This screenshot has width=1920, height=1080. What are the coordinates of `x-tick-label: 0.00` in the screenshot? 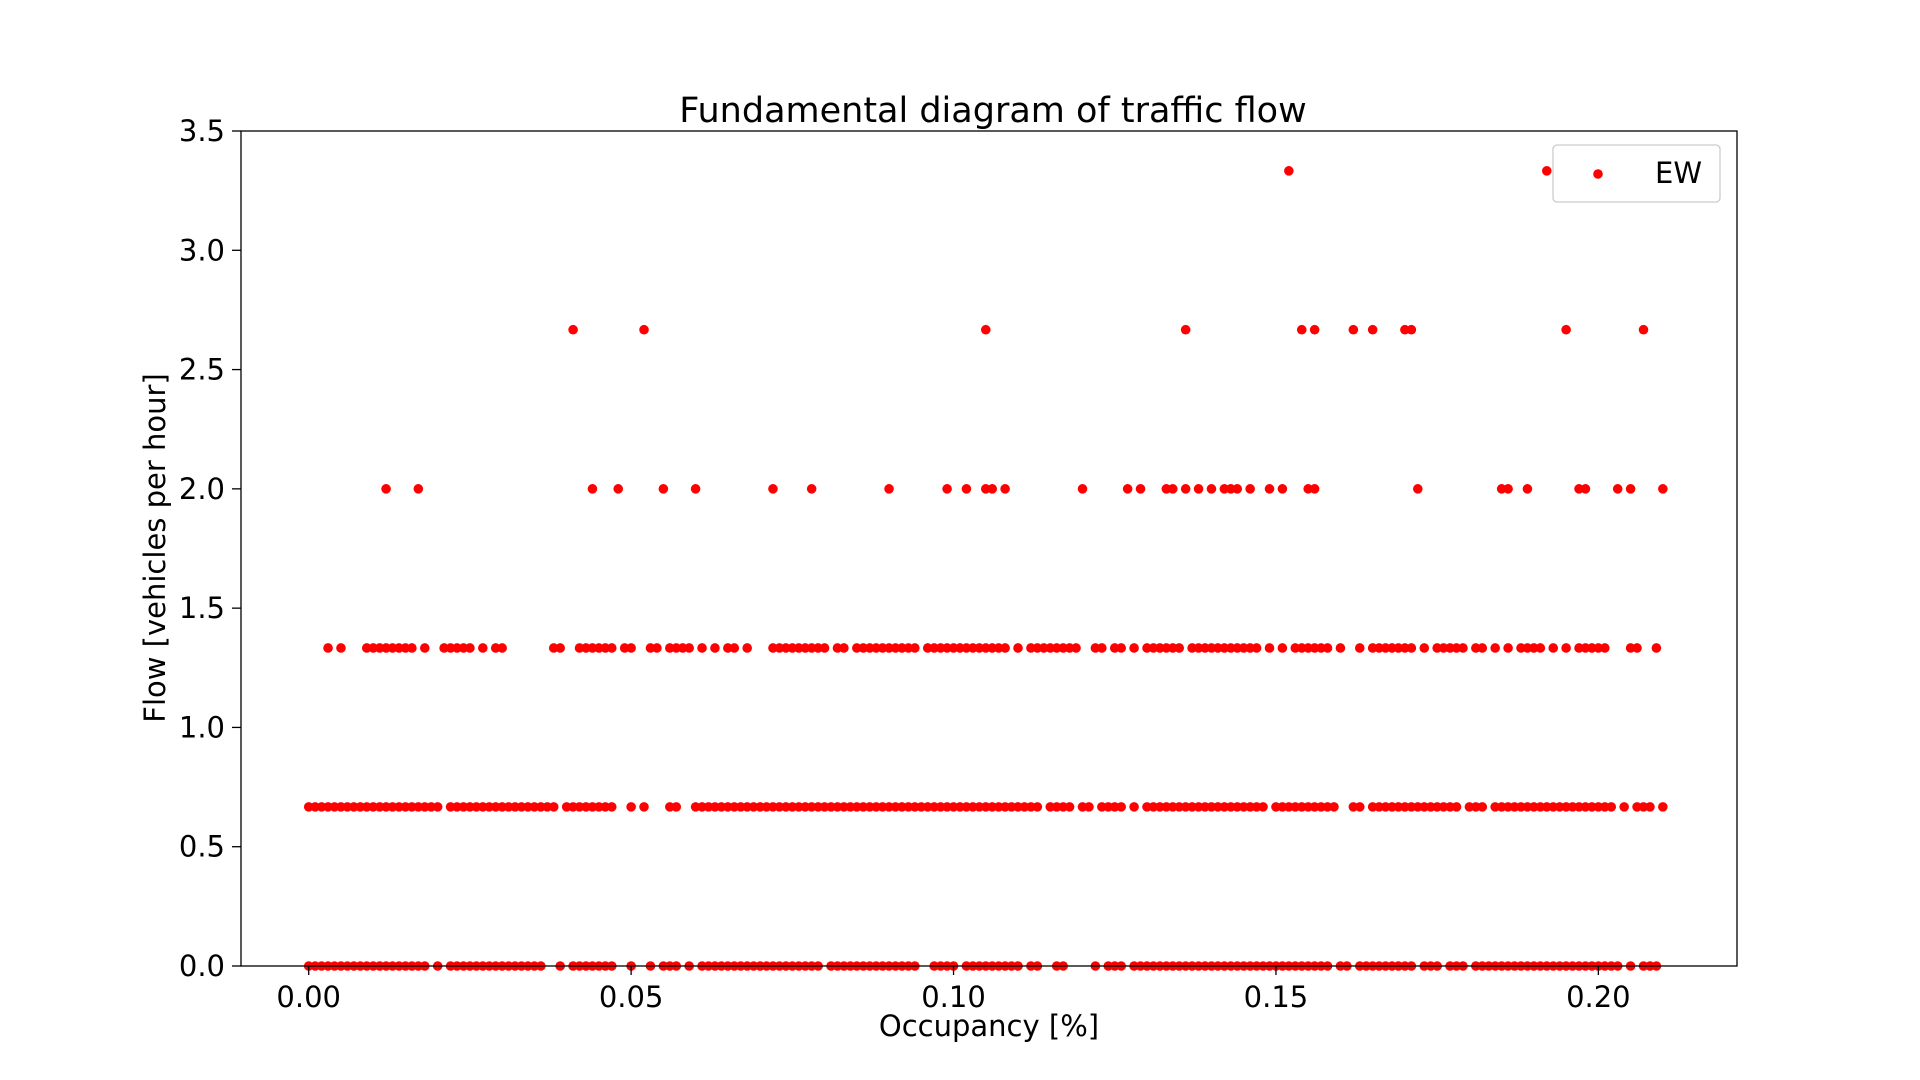 It's located at (308, 997).